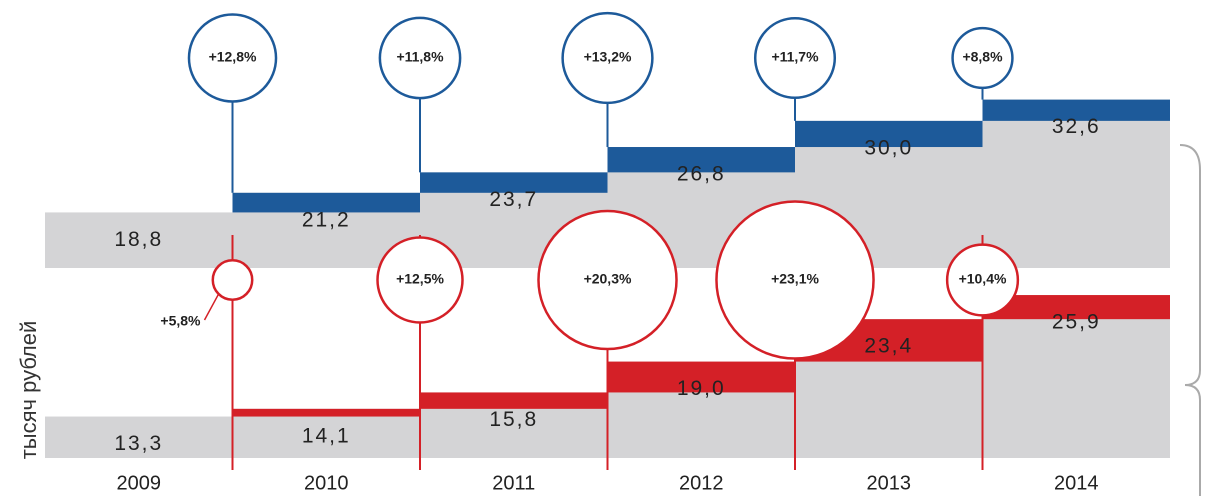  What do you see at coordinates (326, 483) in the screenshot?
I see `x-tick-label: 2010` at bounding box center [326, 483].